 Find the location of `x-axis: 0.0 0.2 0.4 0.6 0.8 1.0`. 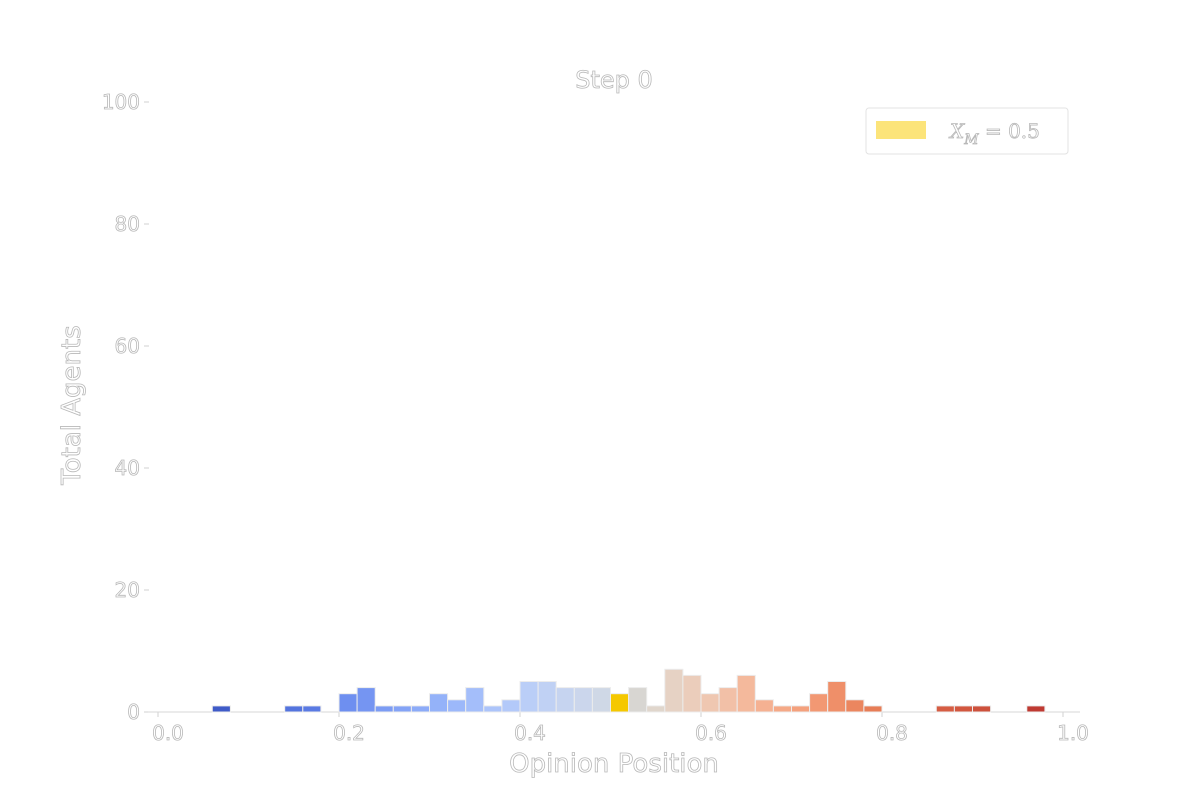

x-axis: 0.0 0.2 0.4 0.6 0.8 1.0 is located at coordinates (620, 728).